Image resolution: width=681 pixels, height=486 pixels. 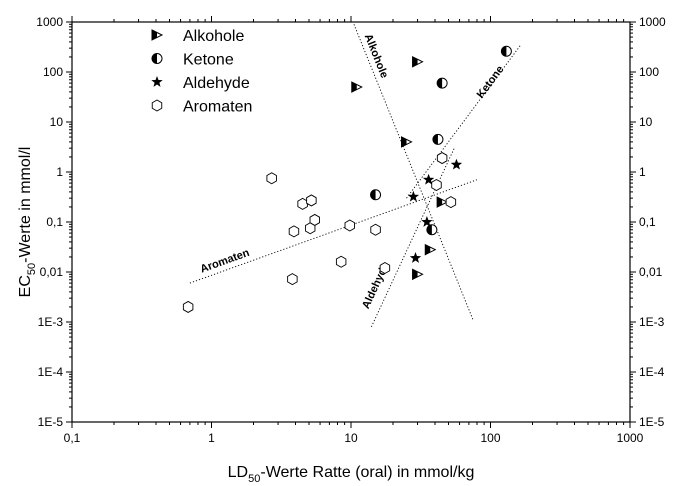 What do you see at coordinates (201, 72) in the screenshot?
I see `legend: Alkohole Ketone Aldehyde Aromaten` at bounding box center [201, 72].